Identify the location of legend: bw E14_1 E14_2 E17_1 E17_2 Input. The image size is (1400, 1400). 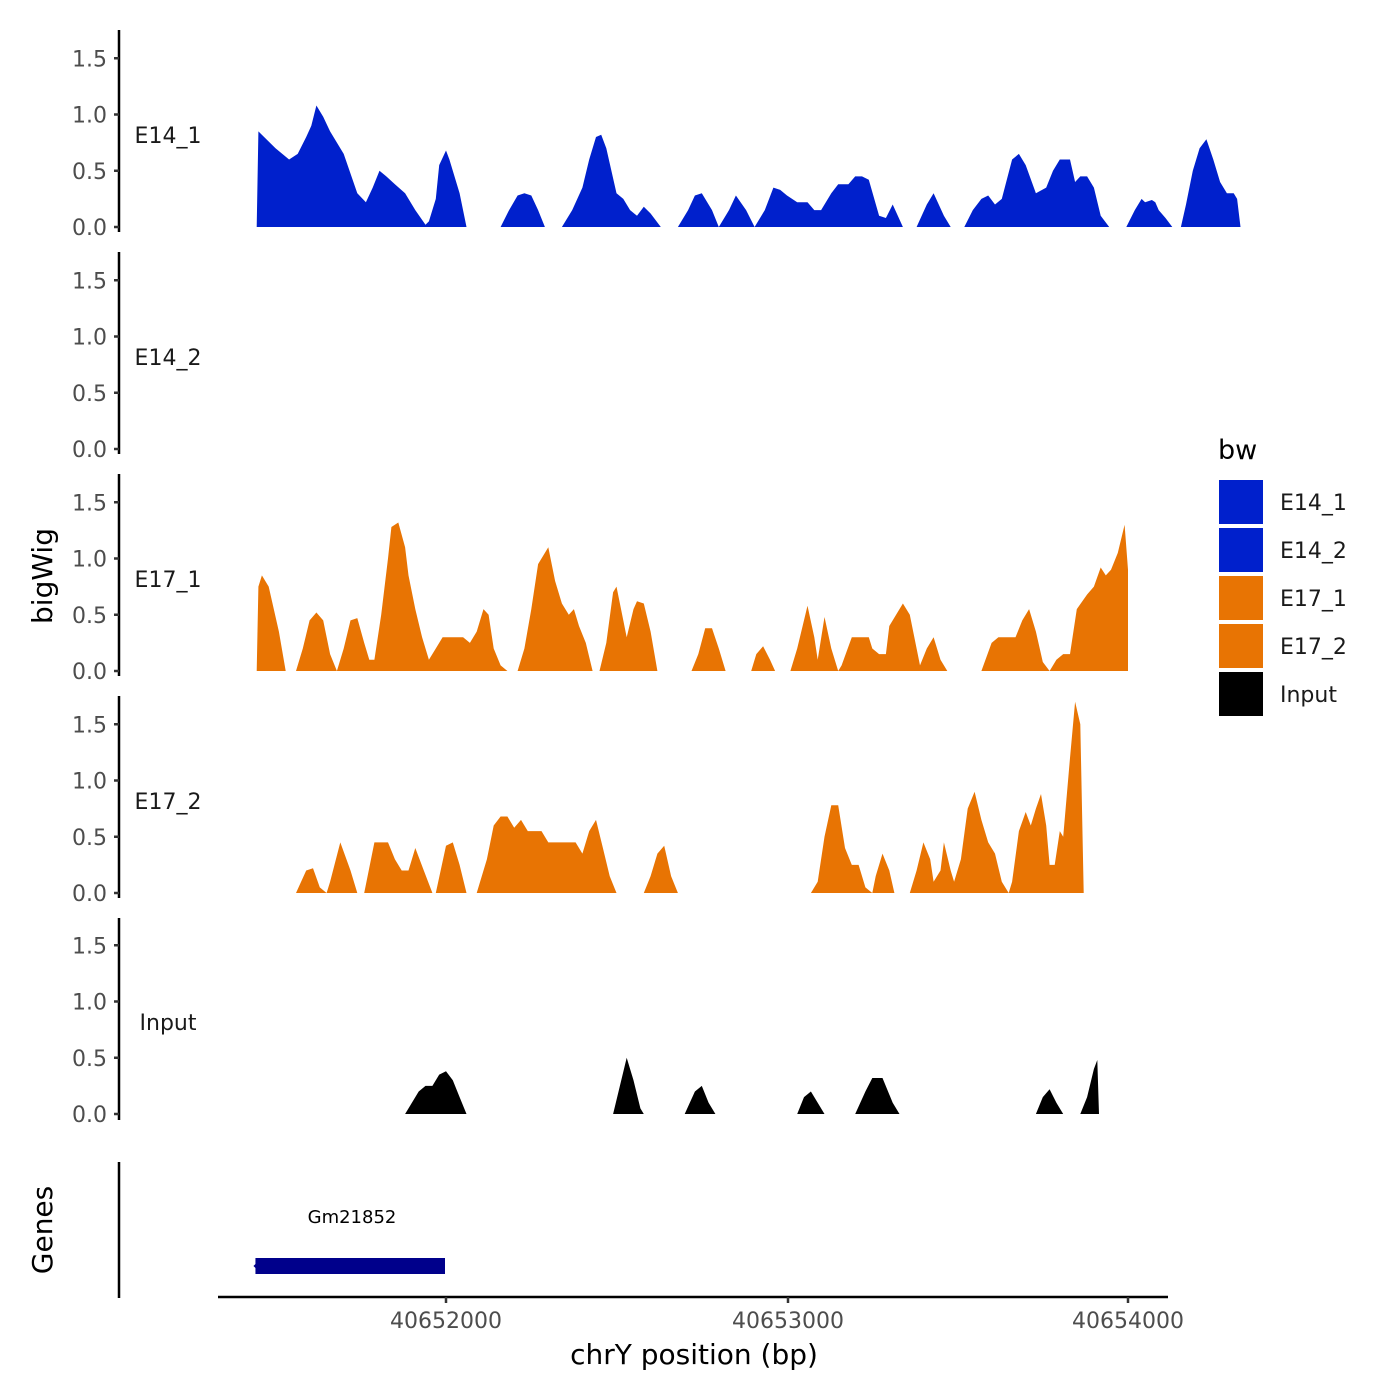
(1282, 576).